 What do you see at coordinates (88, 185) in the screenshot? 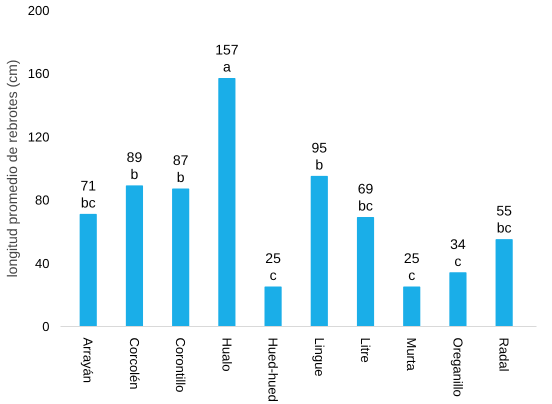
I see `data-label: 71` at bounding box center [88, 185].